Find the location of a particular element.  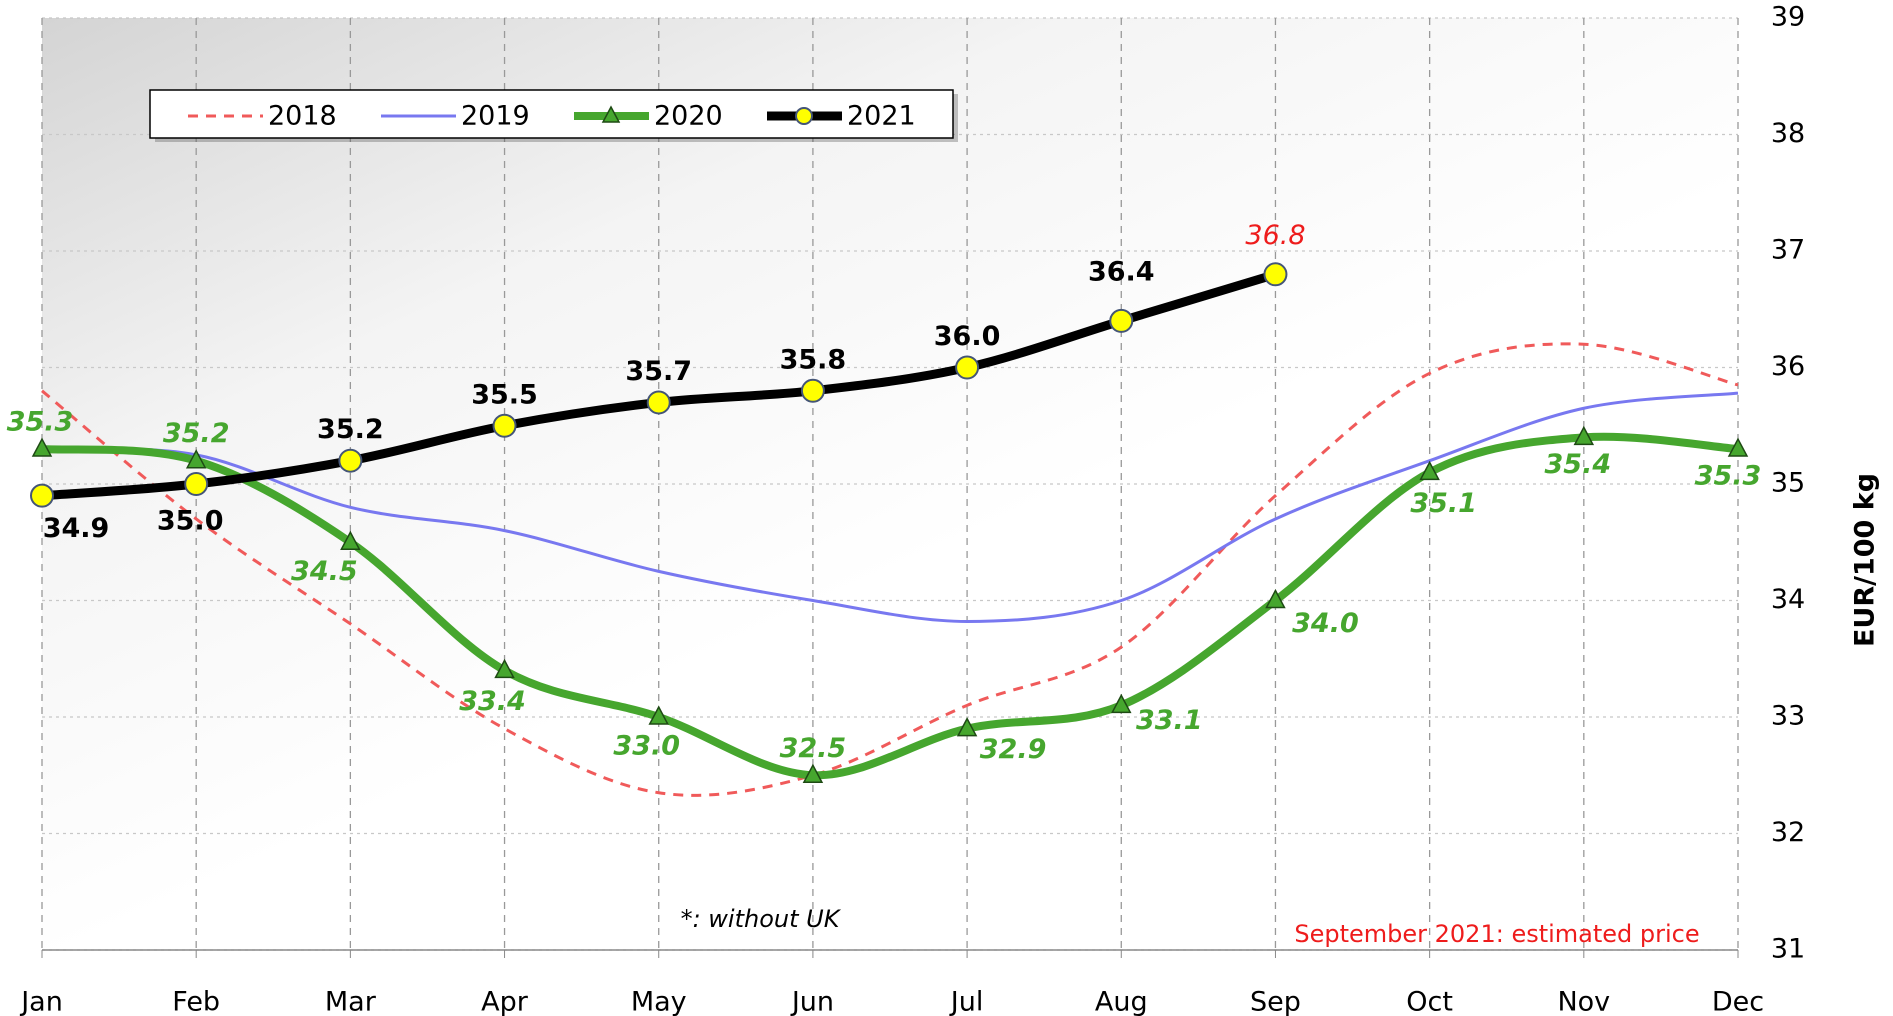

data-label: 33.0 is located at coordinates (646, 746).